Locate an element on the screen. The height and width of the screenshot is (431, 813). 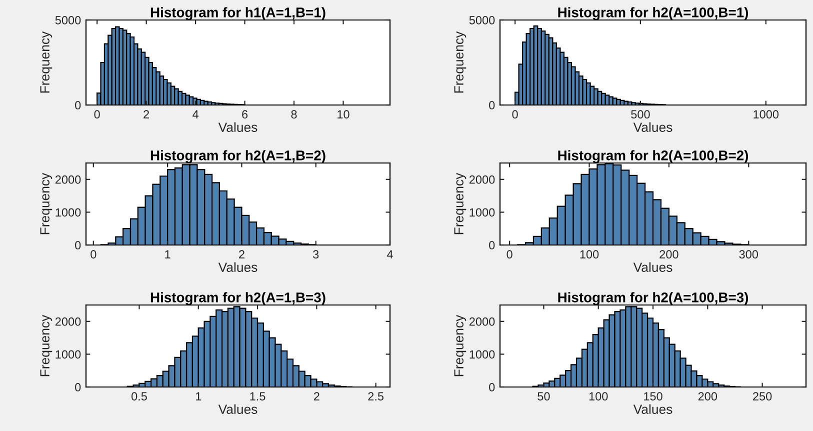
x-tick-label: 1000 is located at coordinates (766, 114).